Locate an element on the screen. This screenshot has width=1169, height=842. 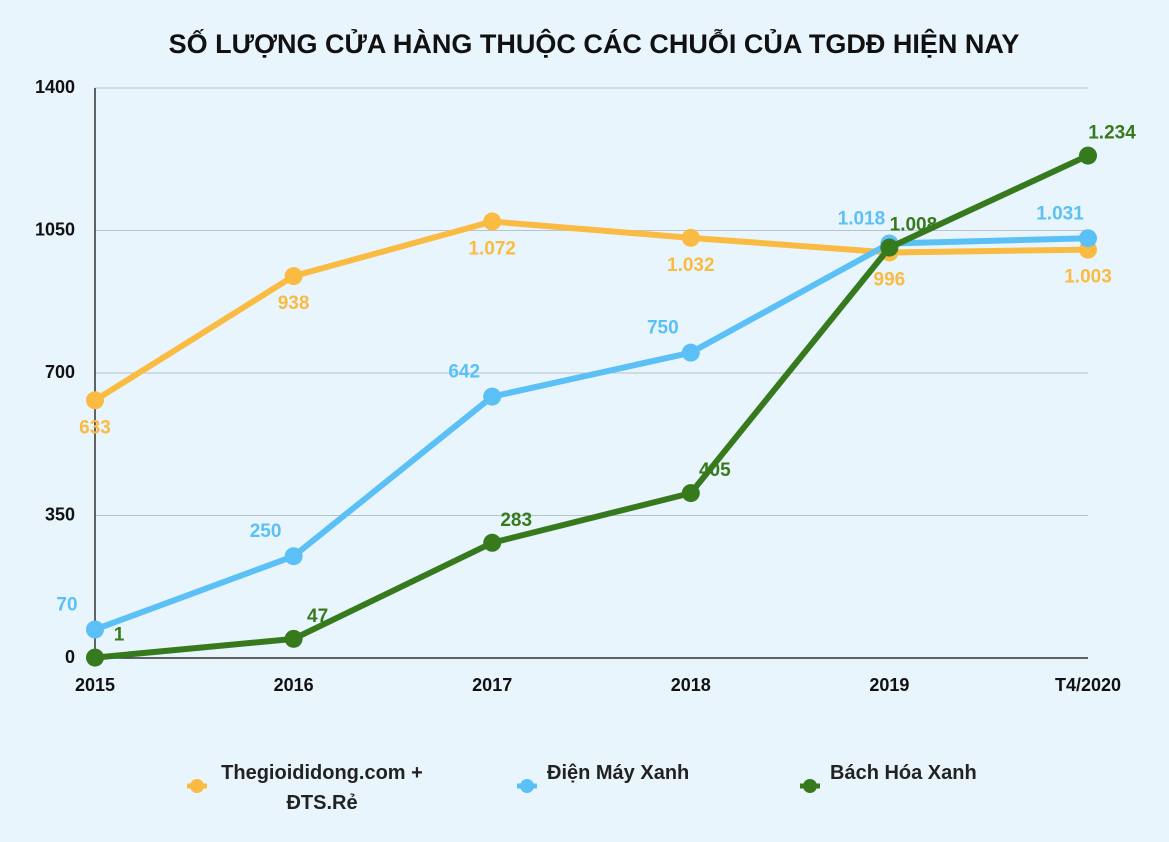
y-tick-label: 350 is located at coordinates (60, 514).